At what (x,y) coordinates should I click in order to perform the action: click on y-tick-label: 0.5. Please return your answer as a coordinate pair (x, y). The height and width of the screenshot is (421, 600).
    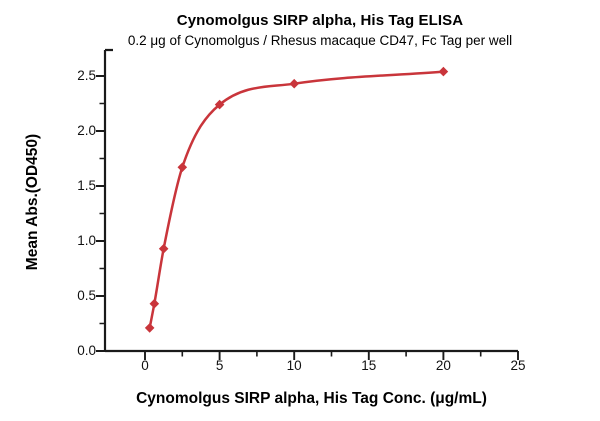
    Looking at the image, I should click on (86, 295).